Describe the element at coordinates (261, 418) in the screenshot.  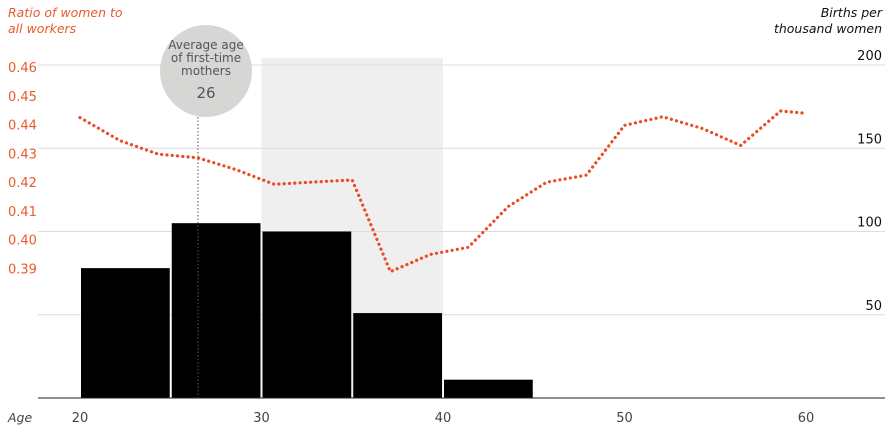
I see `x-tick-label: 30` at that location.